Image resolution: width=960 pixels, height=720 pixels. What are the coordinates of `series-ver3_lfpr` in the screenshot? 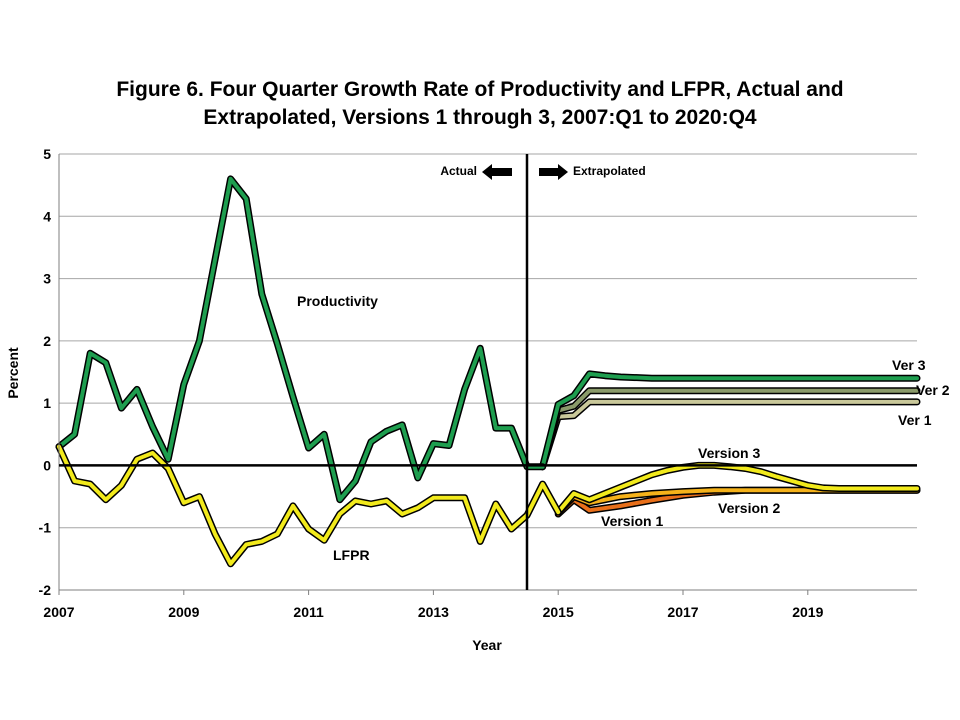 It's located at (737, 488).